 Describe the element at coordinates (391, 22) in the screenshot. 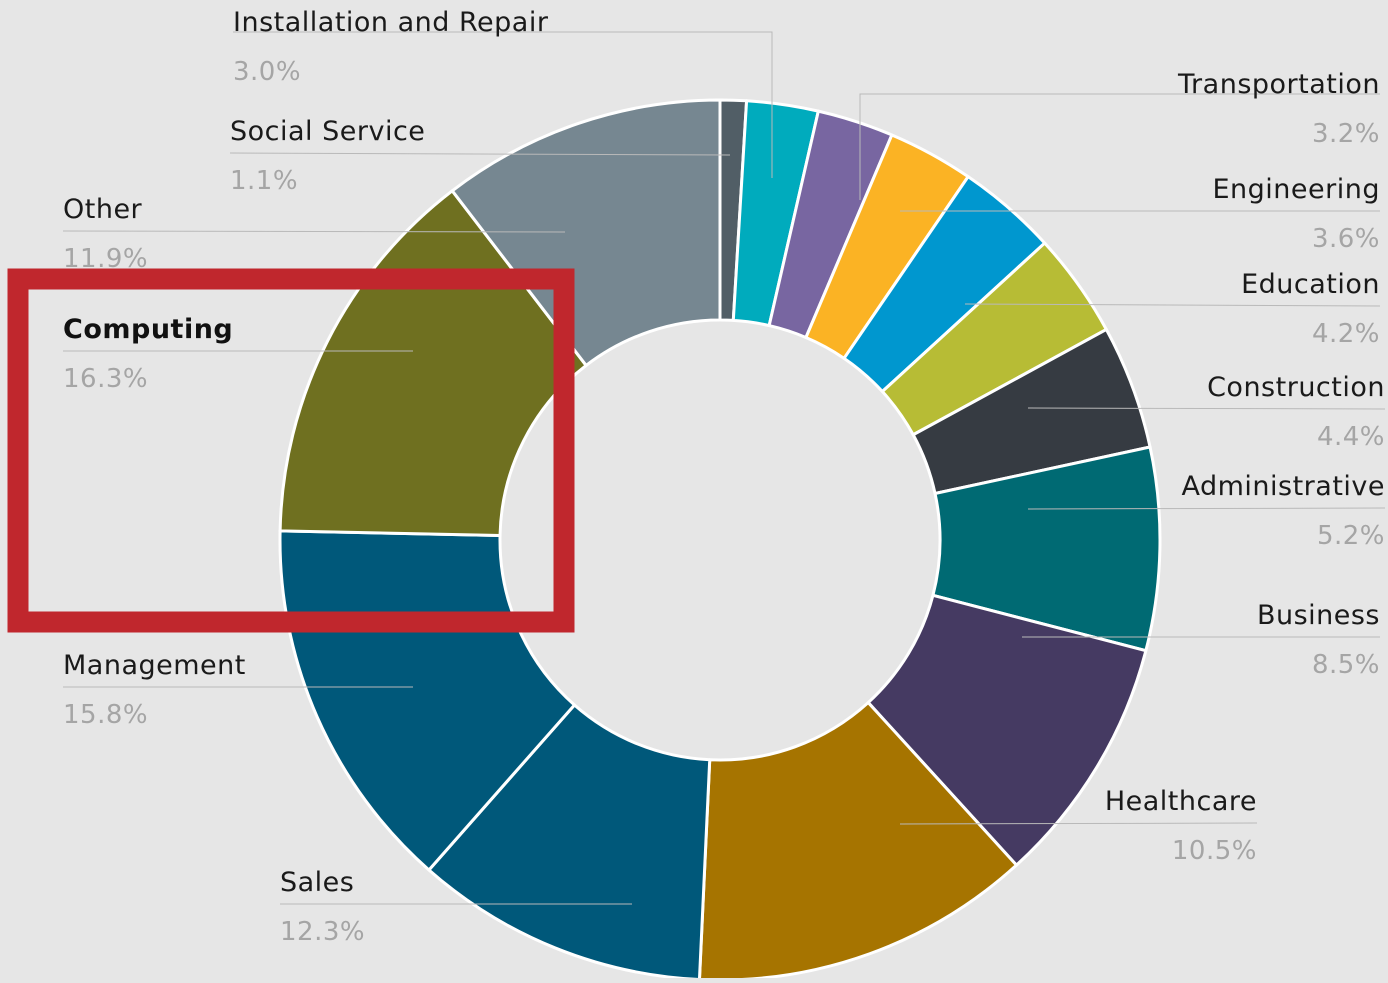

I see `category-label-installation-and-repair: Installation and Repair` at that location.